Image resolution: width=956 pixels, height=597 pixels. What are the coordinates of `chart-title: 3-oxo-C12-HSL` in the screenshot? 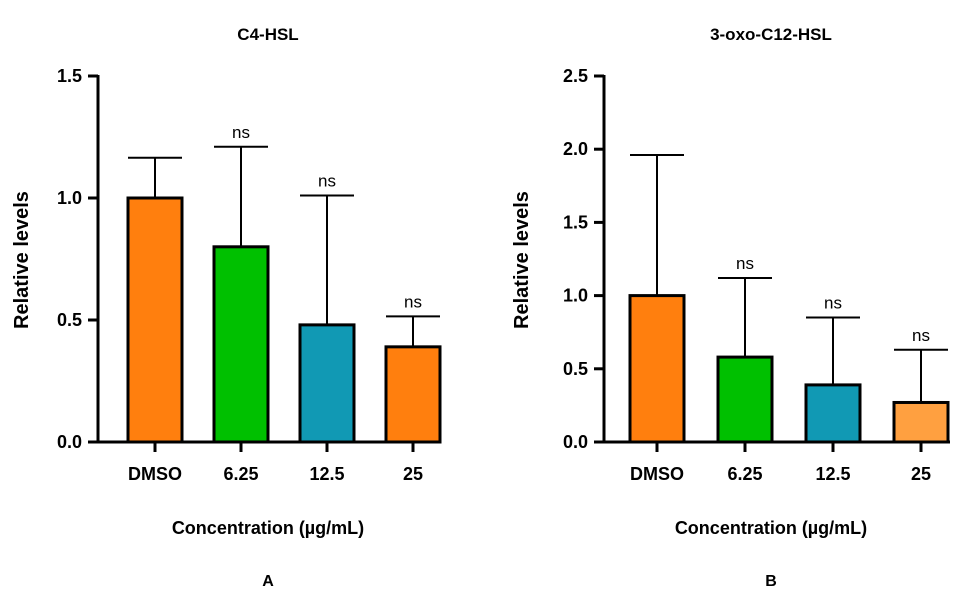 It's located at (771, 34).